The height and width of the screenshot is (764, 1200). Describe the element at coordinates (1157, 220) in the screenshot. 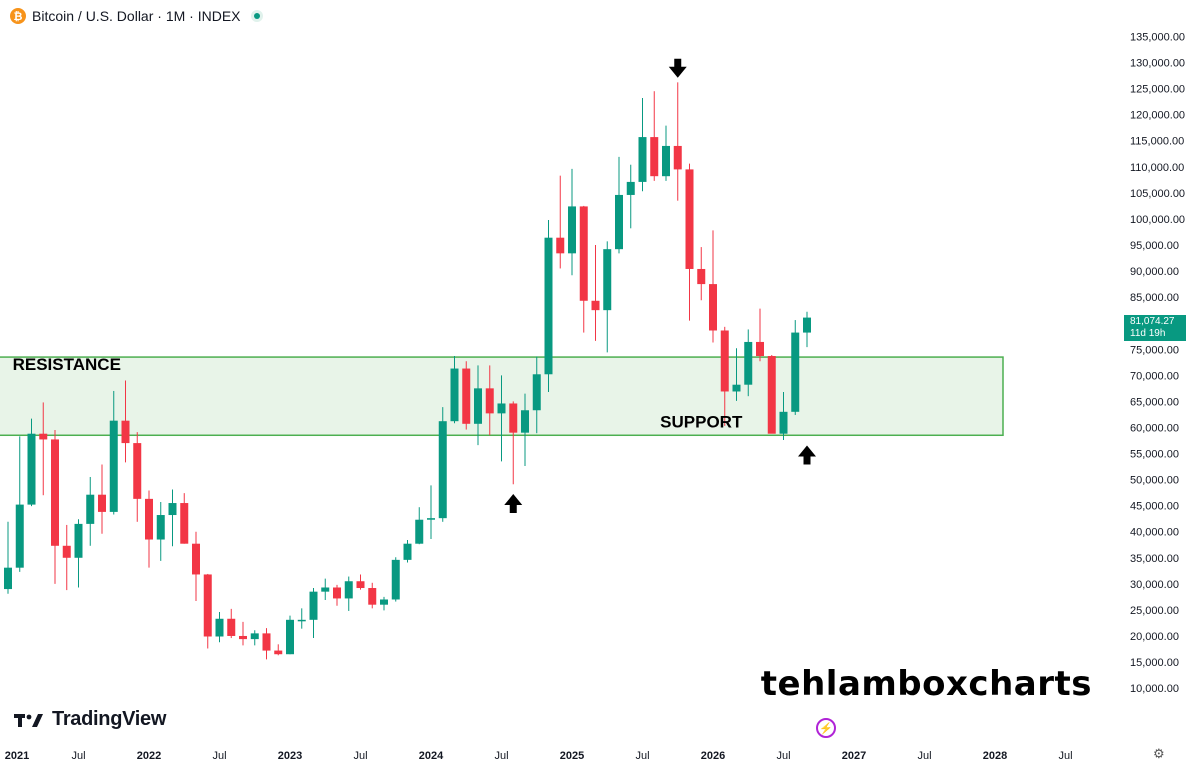

I see `y-tick-label: 100,000.00` at that location.